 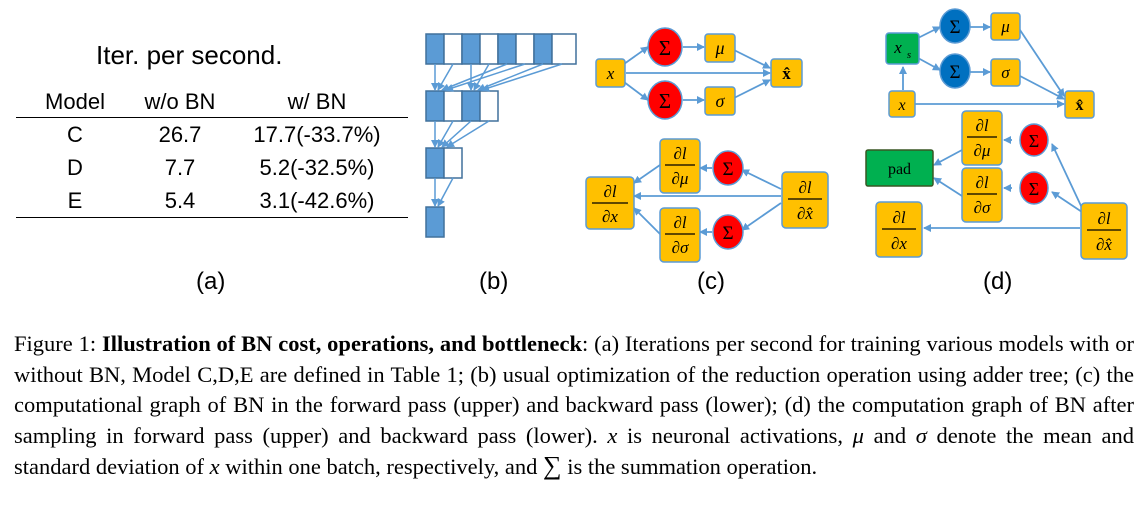 What do you see at coordinates (180, 134) in the screenshot?
I see `table-cell: 26.7` at bounding box center [180, 134].